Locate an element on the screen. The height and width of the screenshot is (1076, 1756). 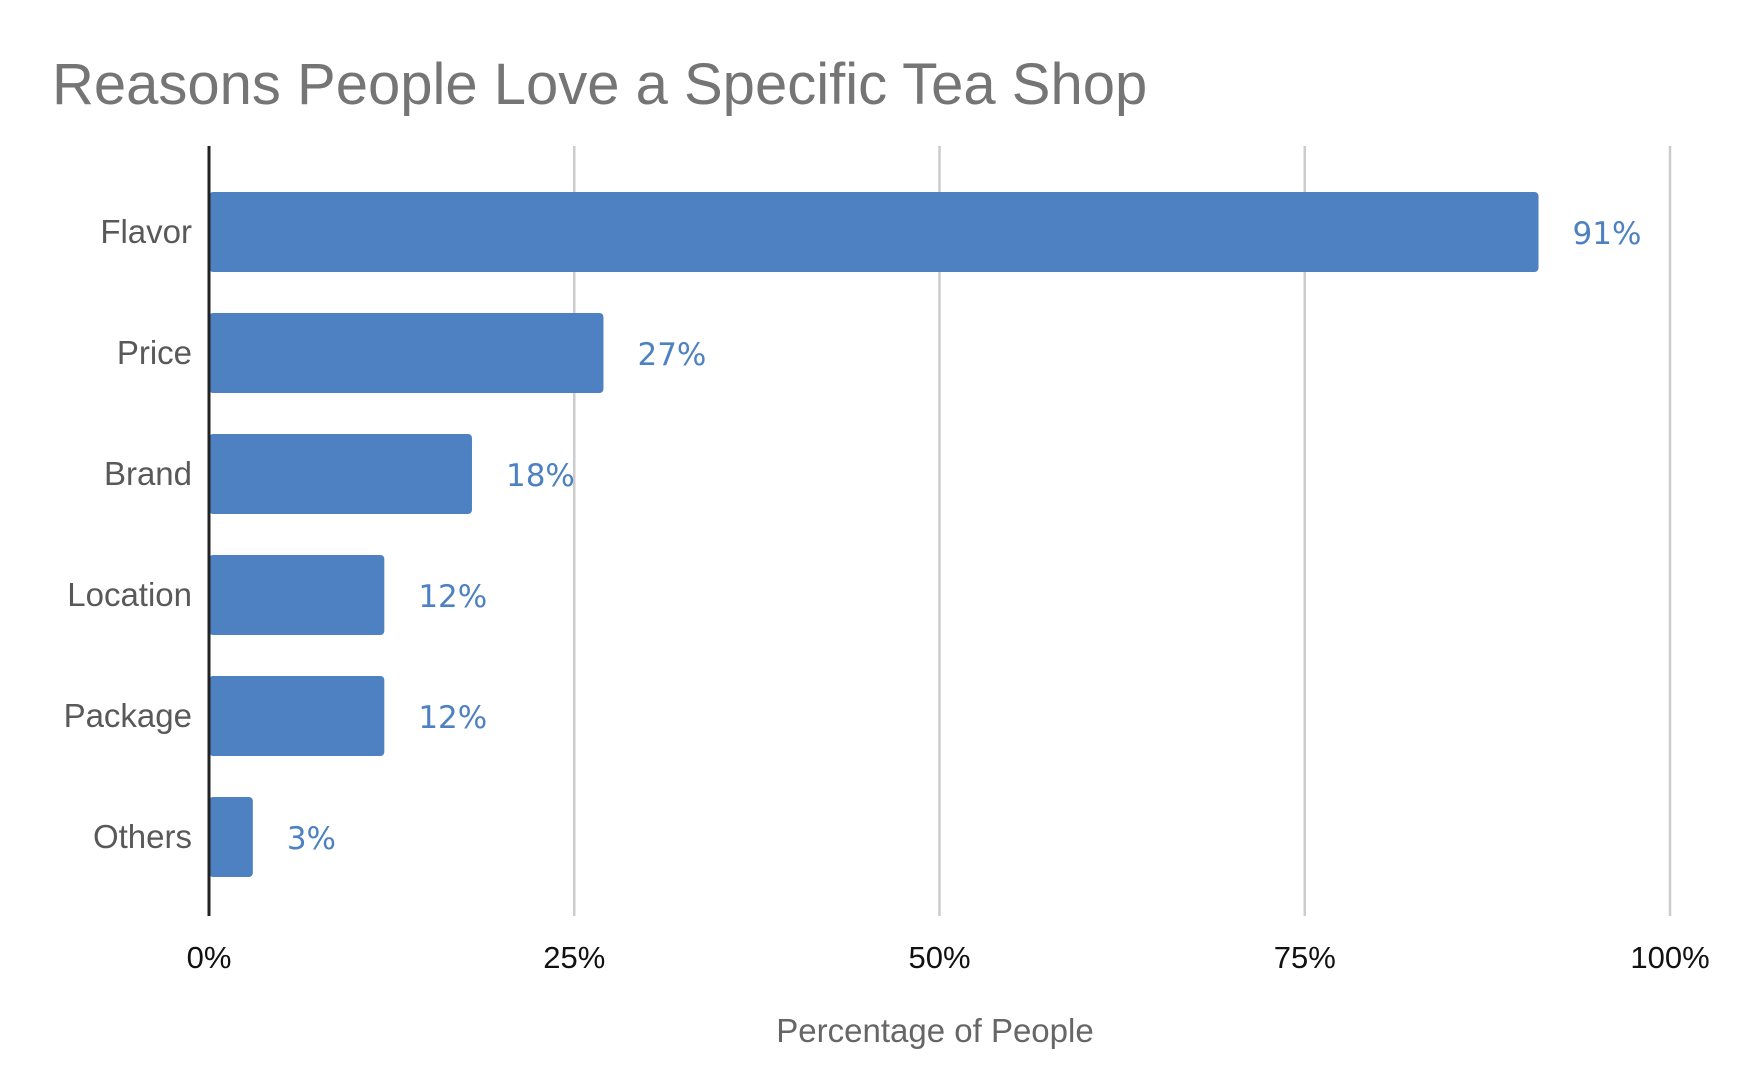
category-label: Brand is located at coordinates (148, 473).